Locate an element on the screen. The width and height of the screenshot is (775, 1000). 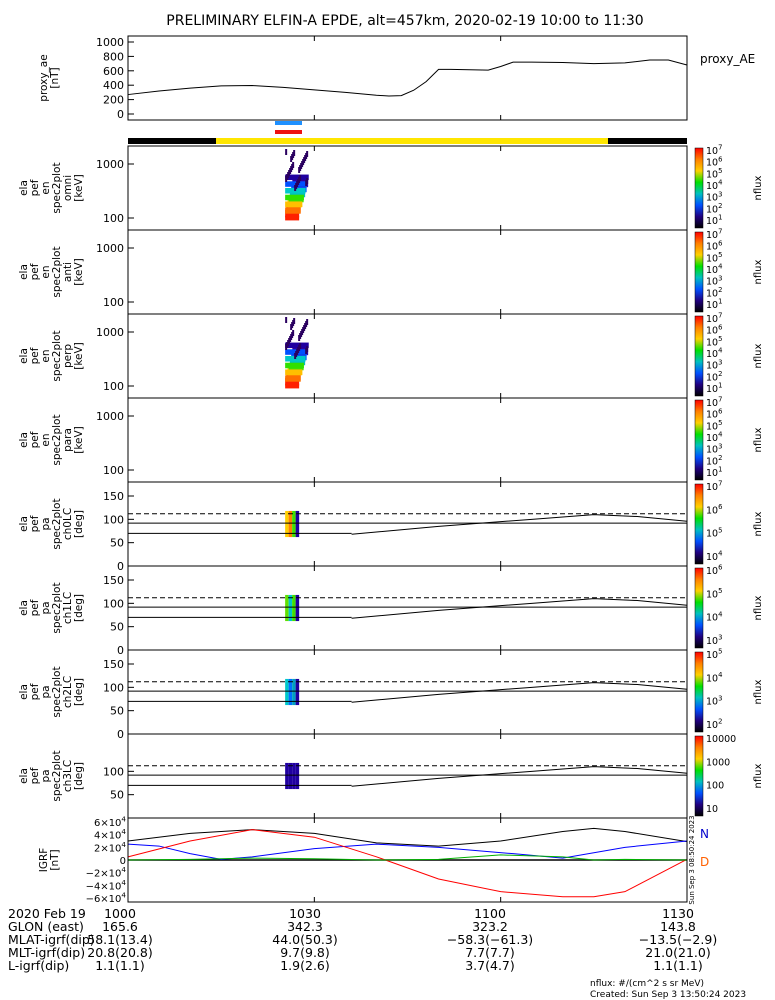
ephemeris-bars is located at coordinates (407, 132).